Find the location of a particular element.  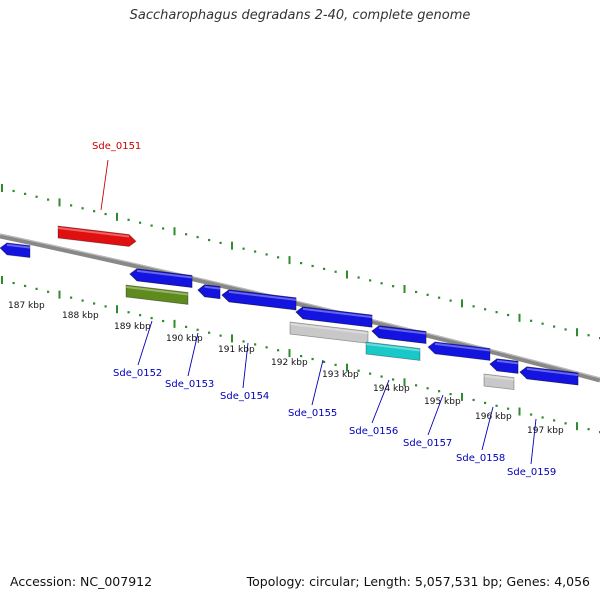

gene-label: Sde_0155 is located at coordinates (312, 413).